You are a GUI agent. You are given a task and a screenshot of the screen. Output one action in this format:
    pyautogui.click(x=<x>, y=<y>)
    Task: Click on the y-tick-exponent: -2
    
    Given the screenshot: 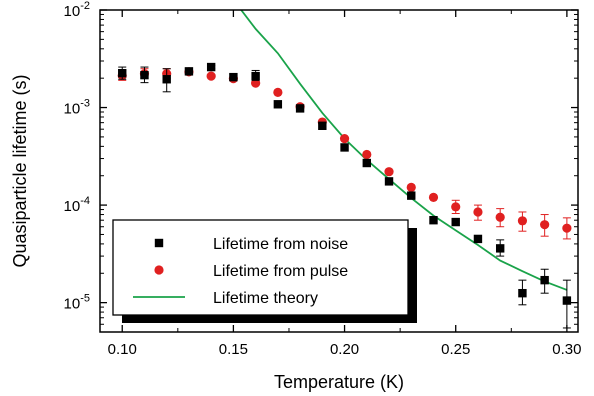 What is the action you would take?
    pyautogui.click(x=85, y=6)
    